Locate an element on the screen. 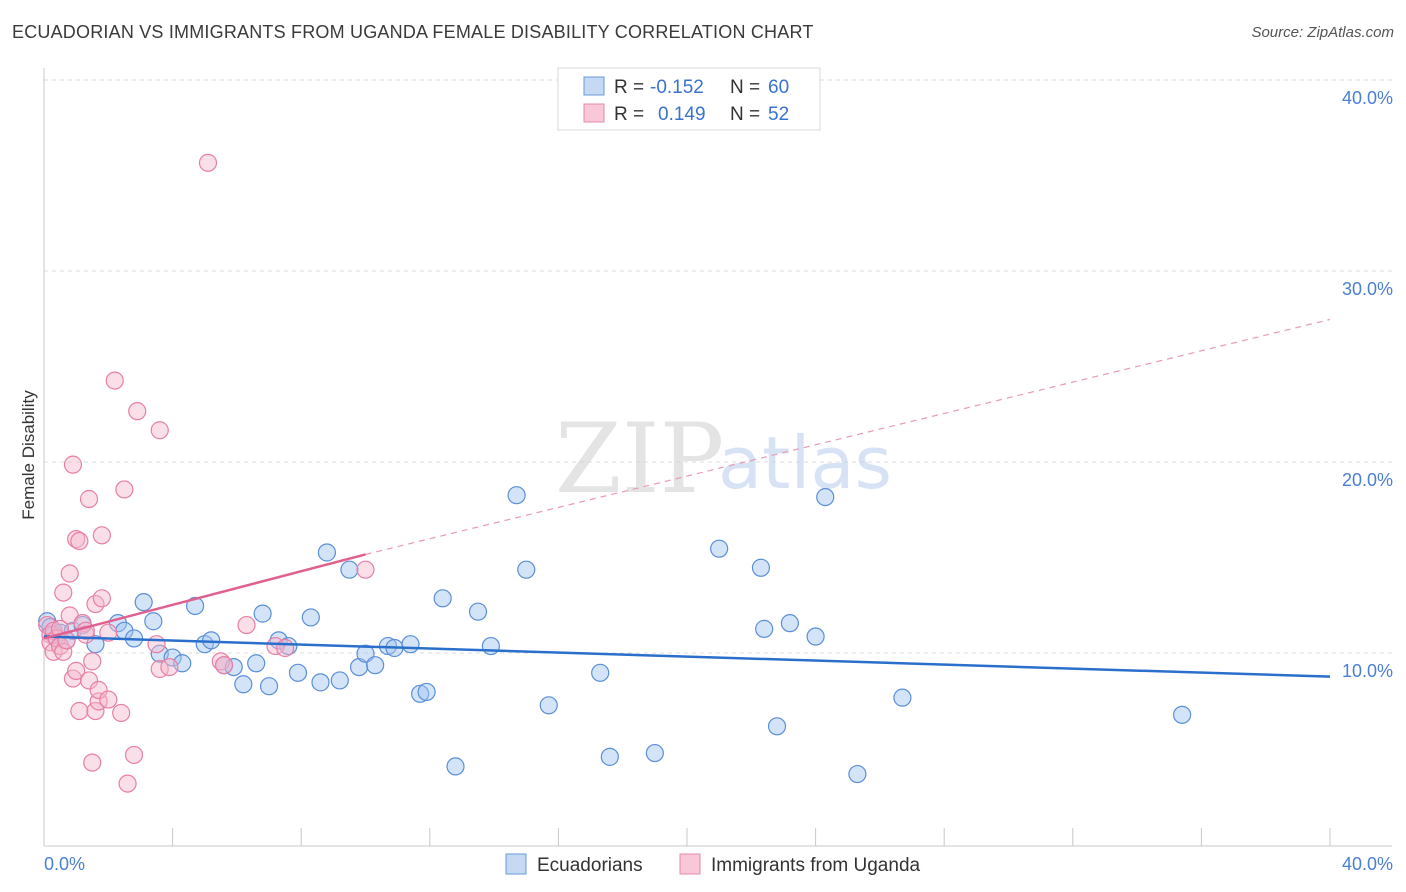  legend-n-value-blue: 60 is located at coordinates (778, 87).